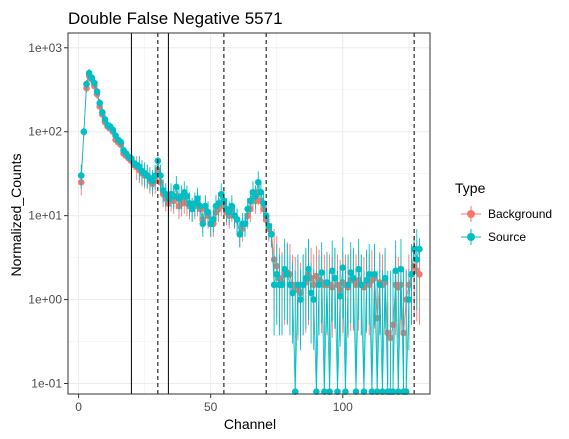 The width and height of the screenshot is (569, 439). I want to click on y-axis-title: Normalized_Counts, so click(16, 215).